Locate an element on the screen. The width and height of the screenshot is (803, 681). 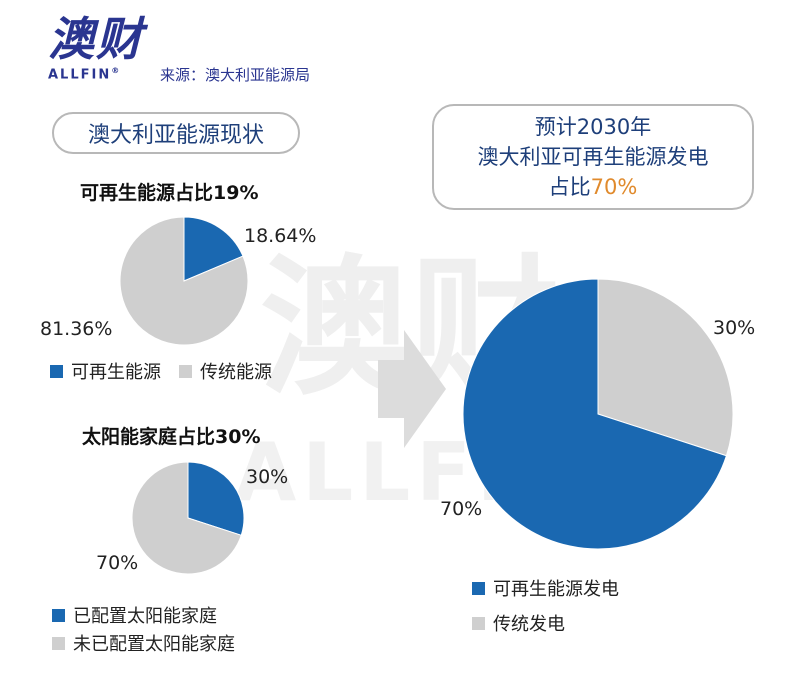
pie1-legend: 可再生能源 传统能源 is located at coordinates (161, 371).